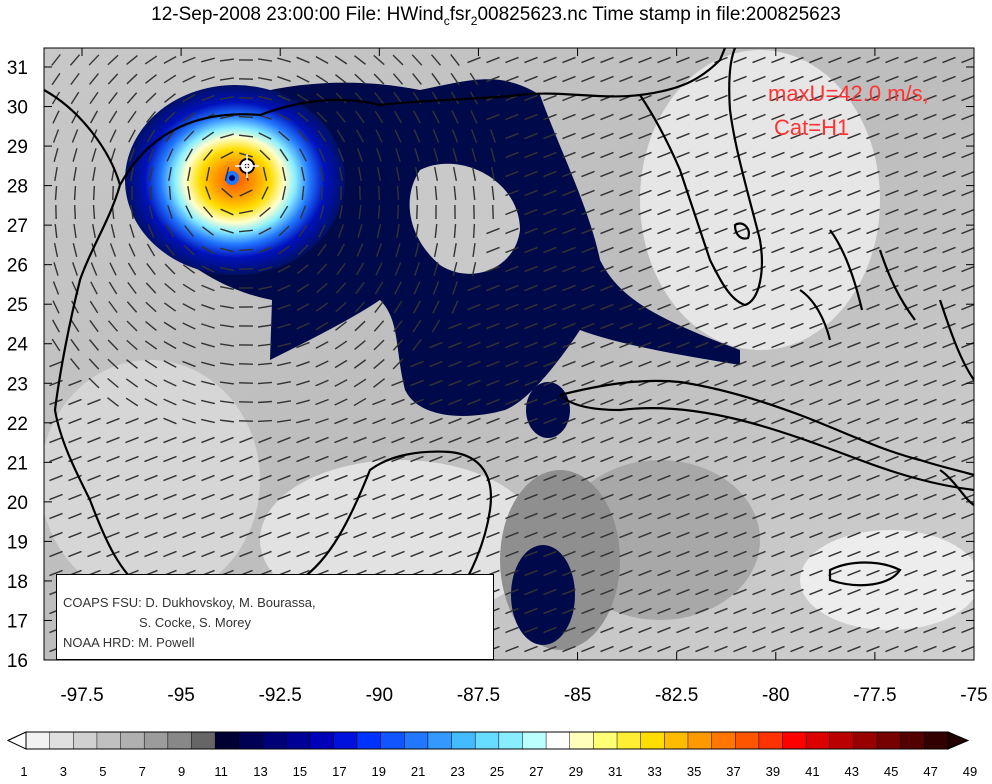  Describe the element at coordinates (536, 771) in the screenshot. I see `colorbar-label: 27` at that location.